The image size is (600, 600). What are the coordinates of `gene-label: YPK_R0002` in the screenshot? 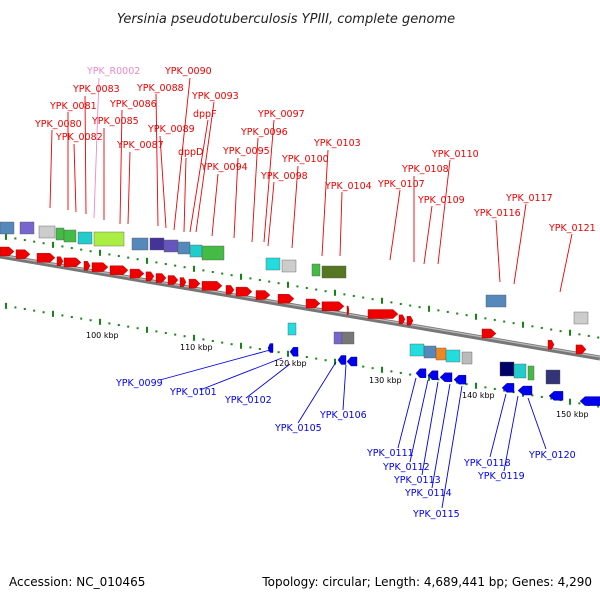 It's located at (113, 71).